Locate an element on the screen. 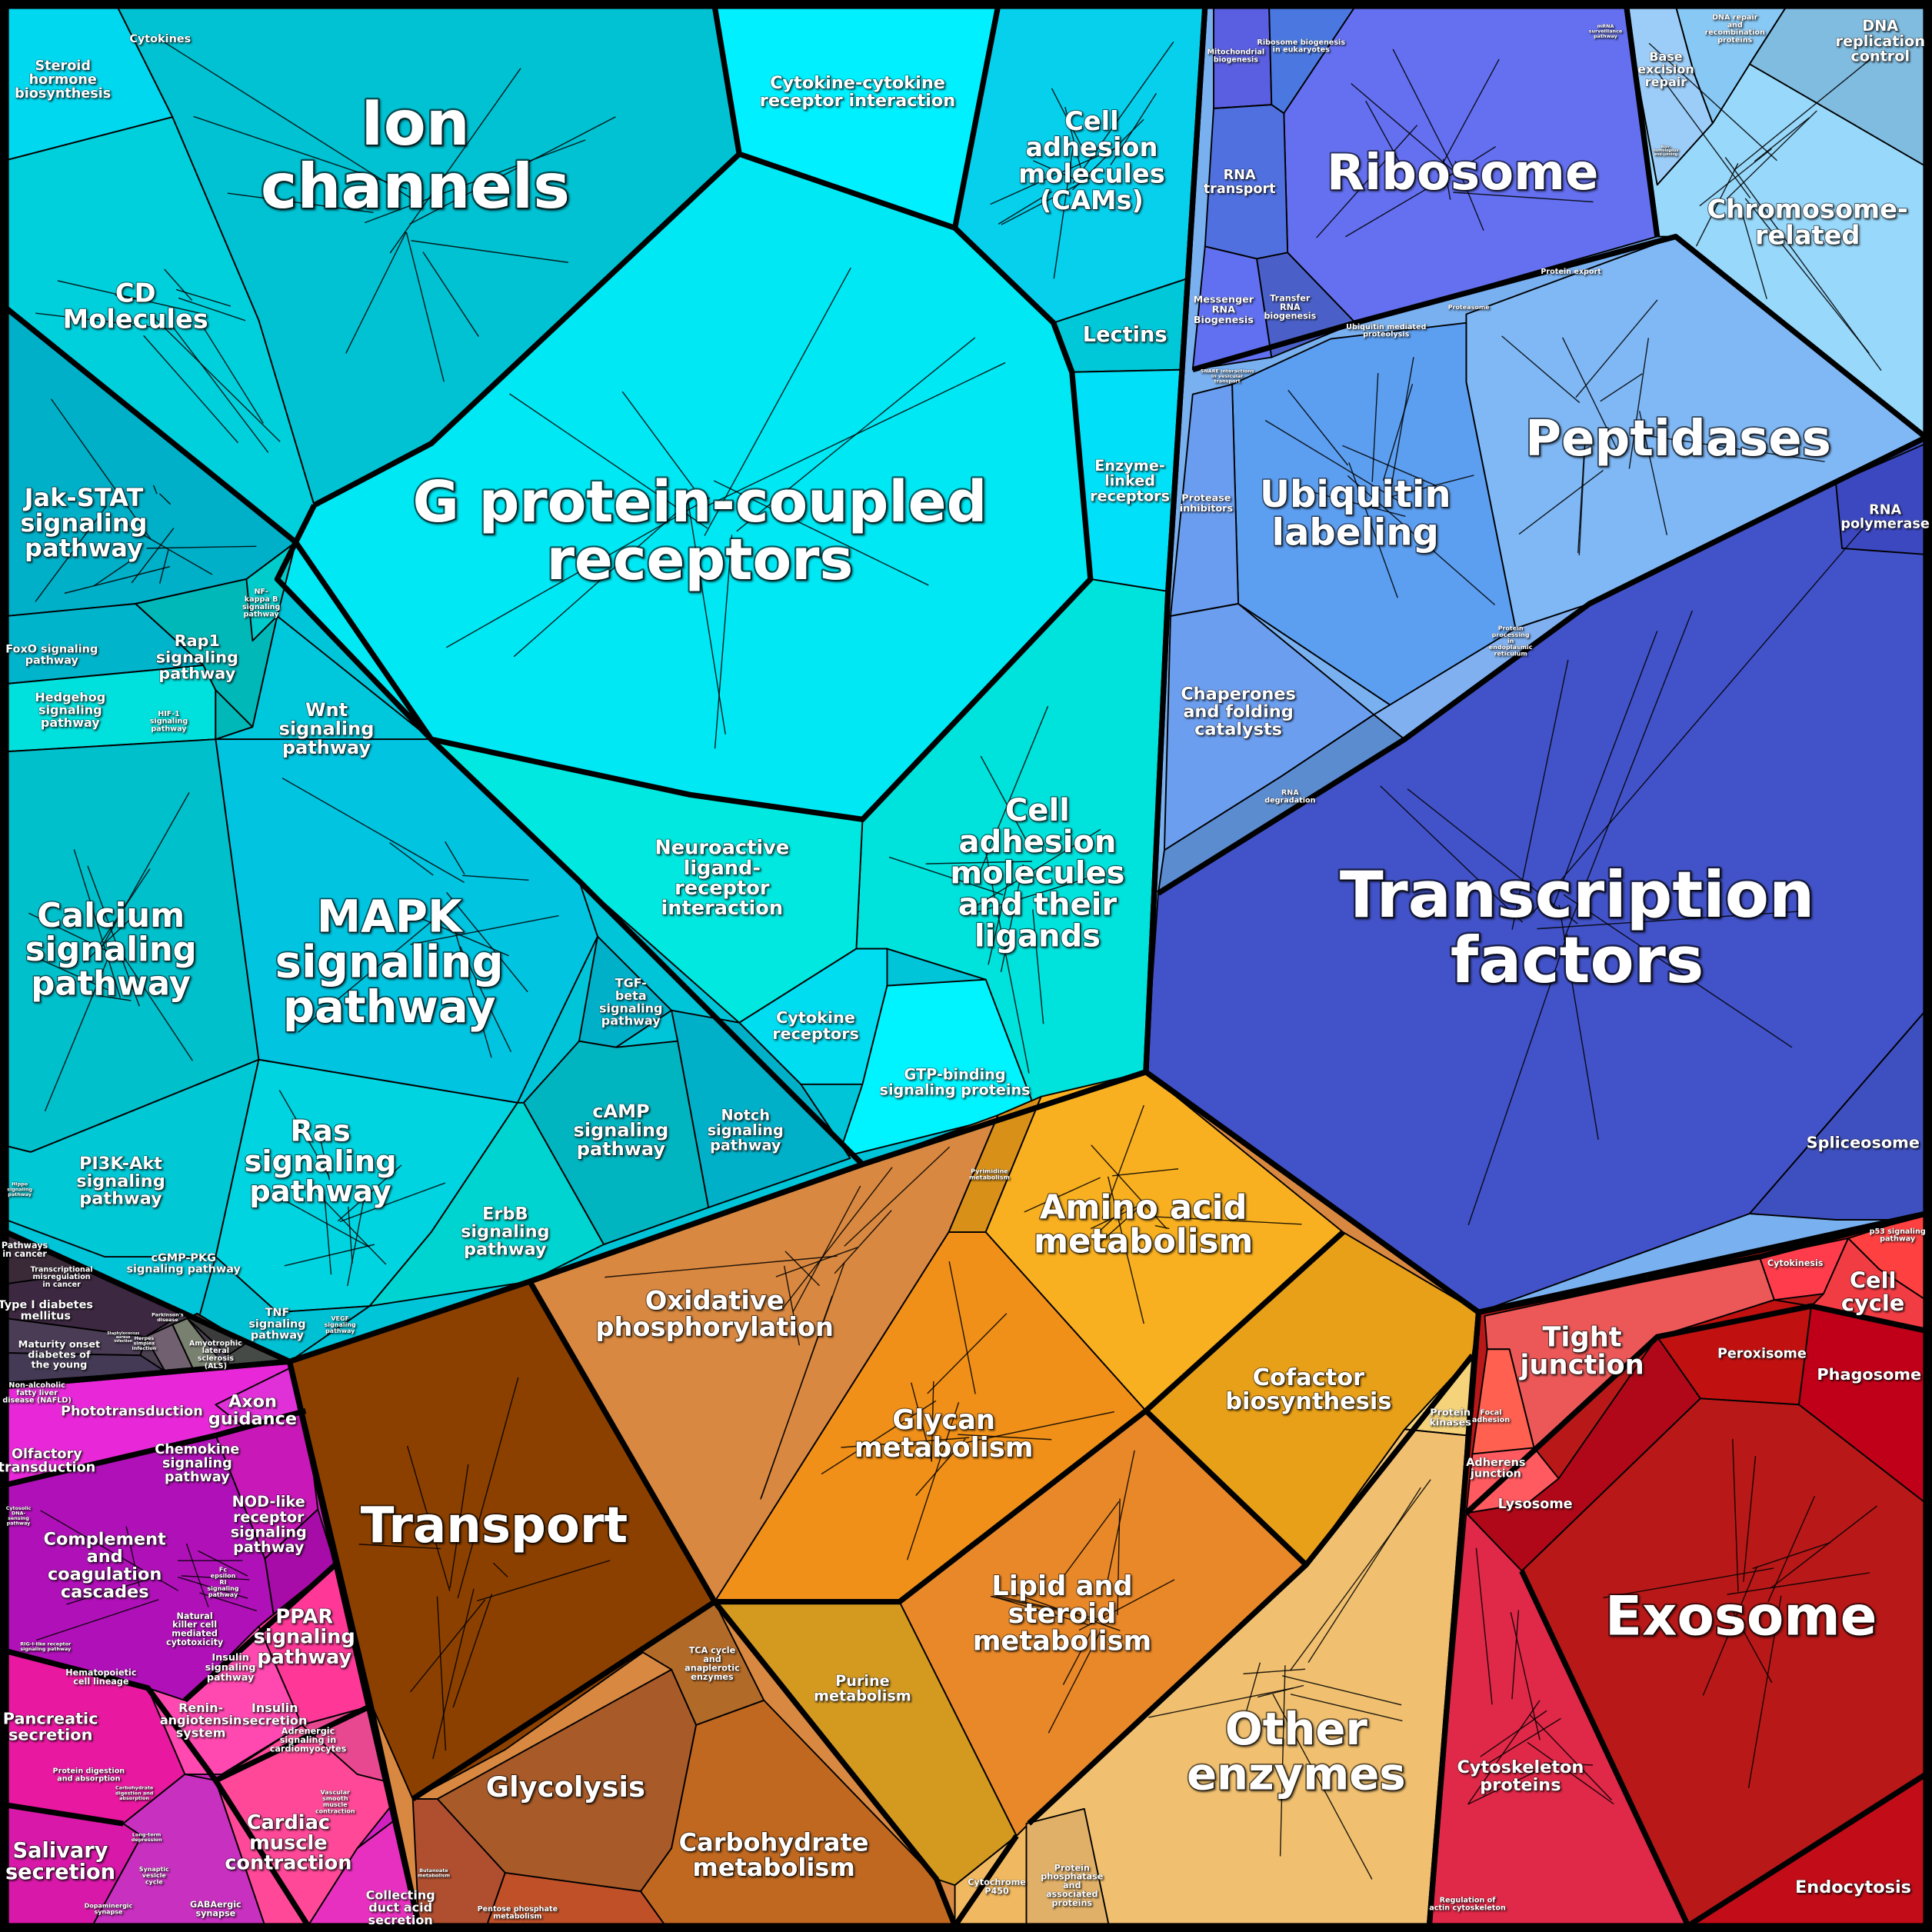 Image resolution: width=1932 pixels, height=1932 pixels. label-line: receptors is located at coordinates (815, 1033).